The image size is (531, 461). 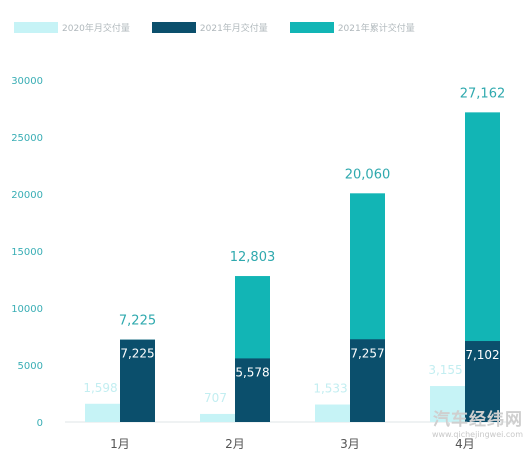 I want to click on x-tick-label: 4月, so click(x=465, y=444).